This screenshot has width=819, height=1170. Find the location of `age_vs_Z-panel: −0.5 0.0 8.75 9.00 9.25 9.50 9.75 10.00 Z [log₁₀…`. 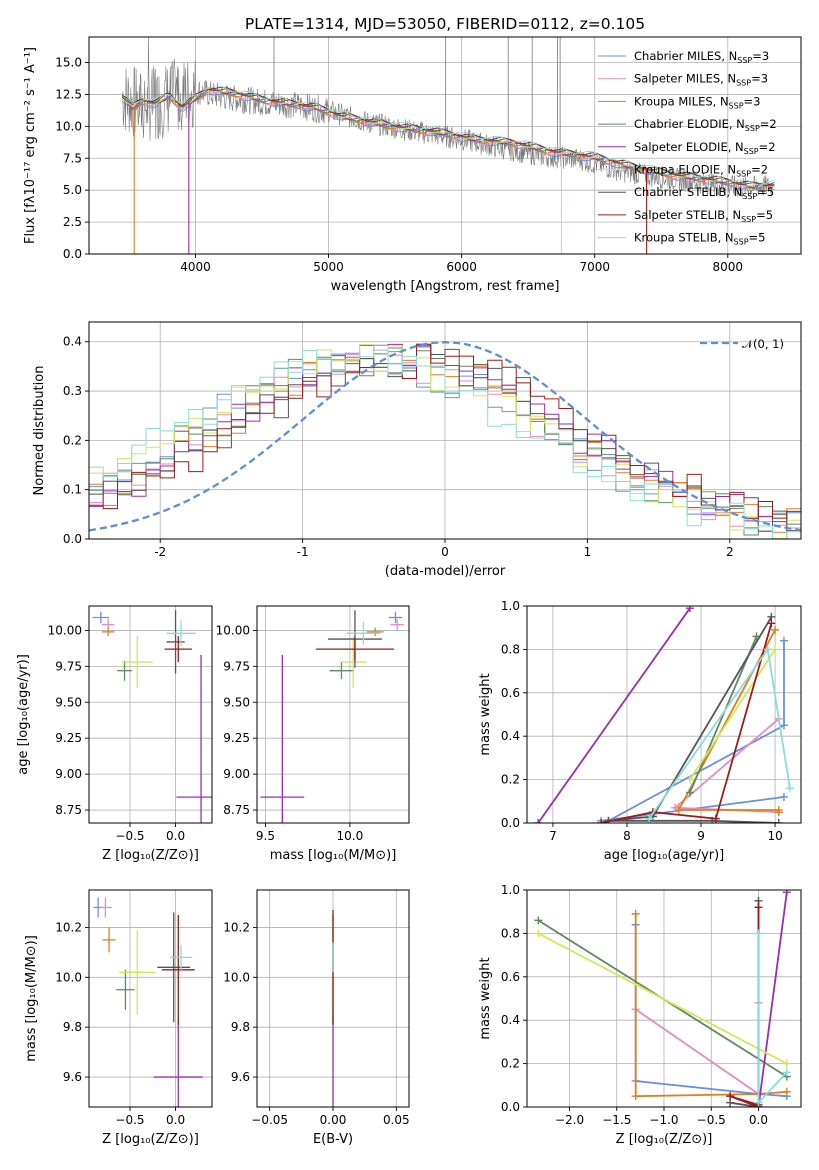

age_vs_Z-panel: −0.5 0.0 8.75 9.00 9.25 9.50 9.75 10.00 Z [log₁₀… is located at coordinates (114, 734).